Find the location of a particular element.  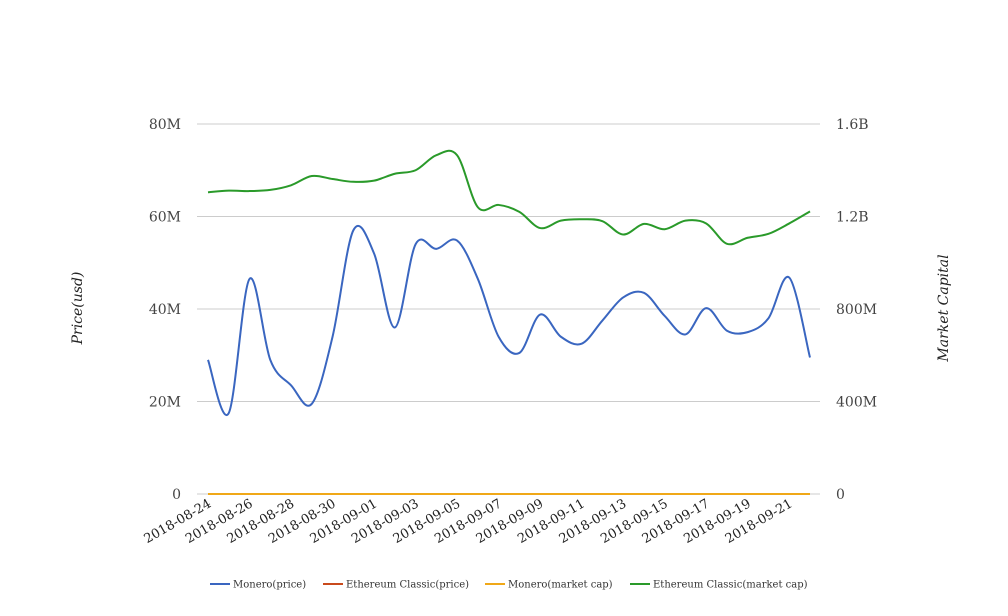

y-left-tick-label: 40M is located at coordinates (165, 310).